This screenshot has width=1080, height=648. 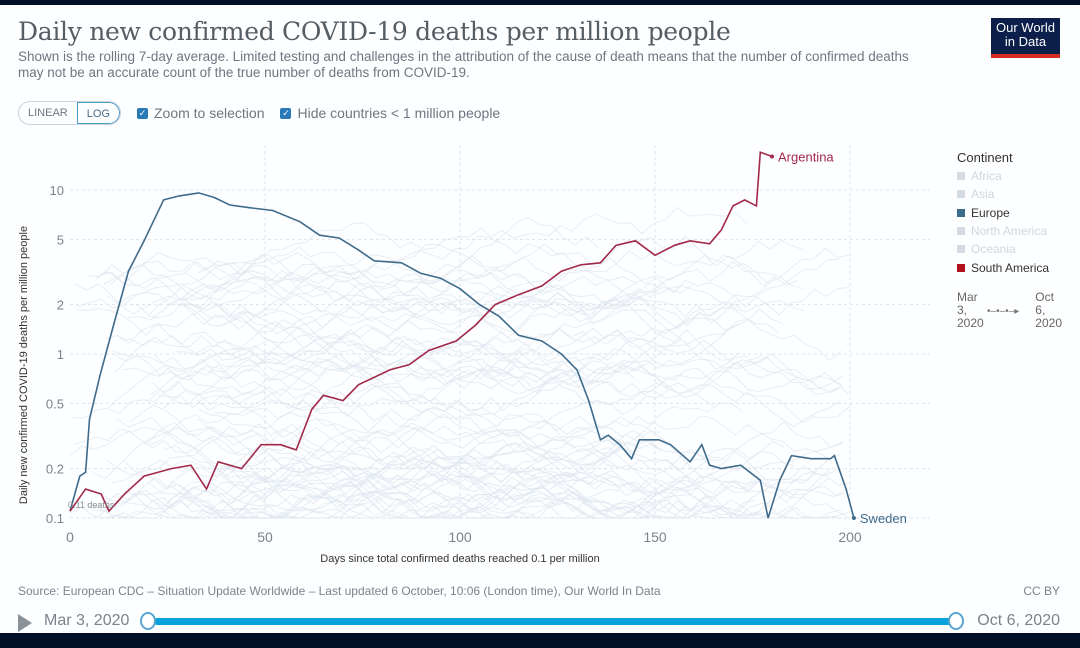 What do you see at coordinates (55, 469) in the screenshot?
I see `y-tick-label: 0.2` at bounding box center [55, 469].